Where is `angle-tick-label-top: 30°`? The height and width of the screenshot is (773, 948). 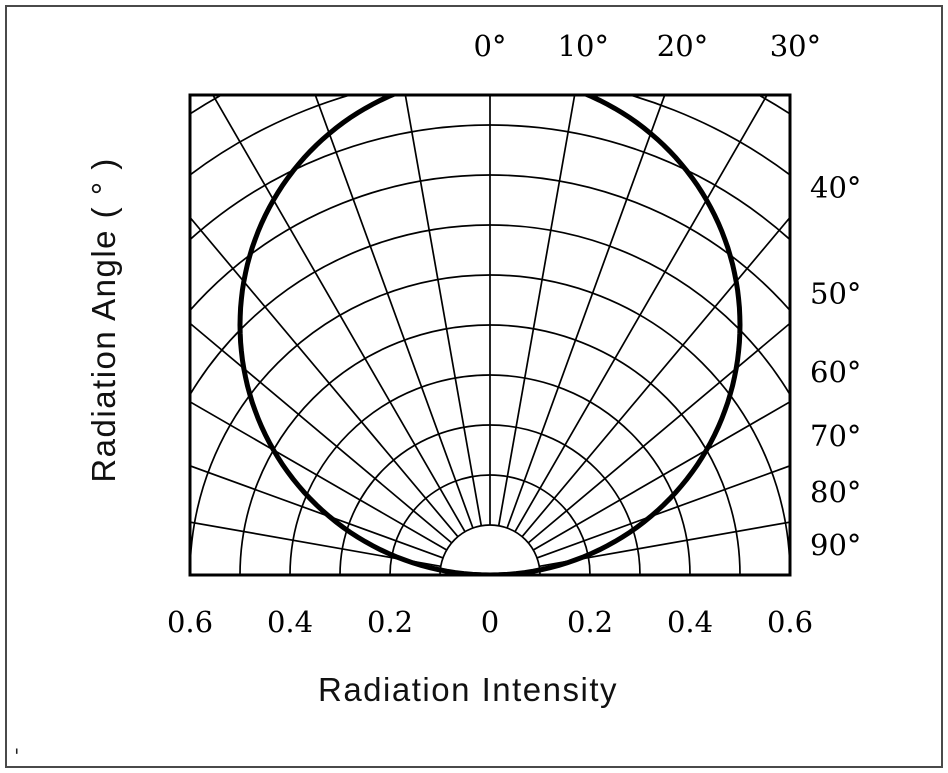 angle-tick-label-top: 30° is located at coordinates (795, 46).